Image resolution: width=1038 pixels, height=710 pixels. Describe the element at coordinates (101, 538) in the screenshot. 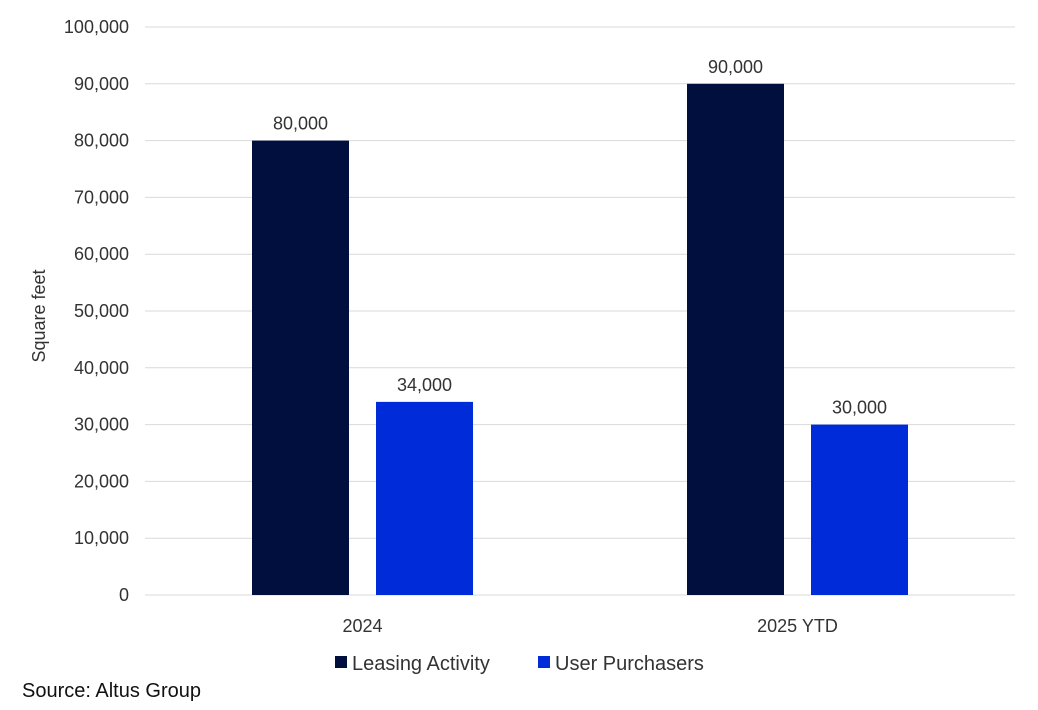

I see `y-tick-label: 10,000` at that location.